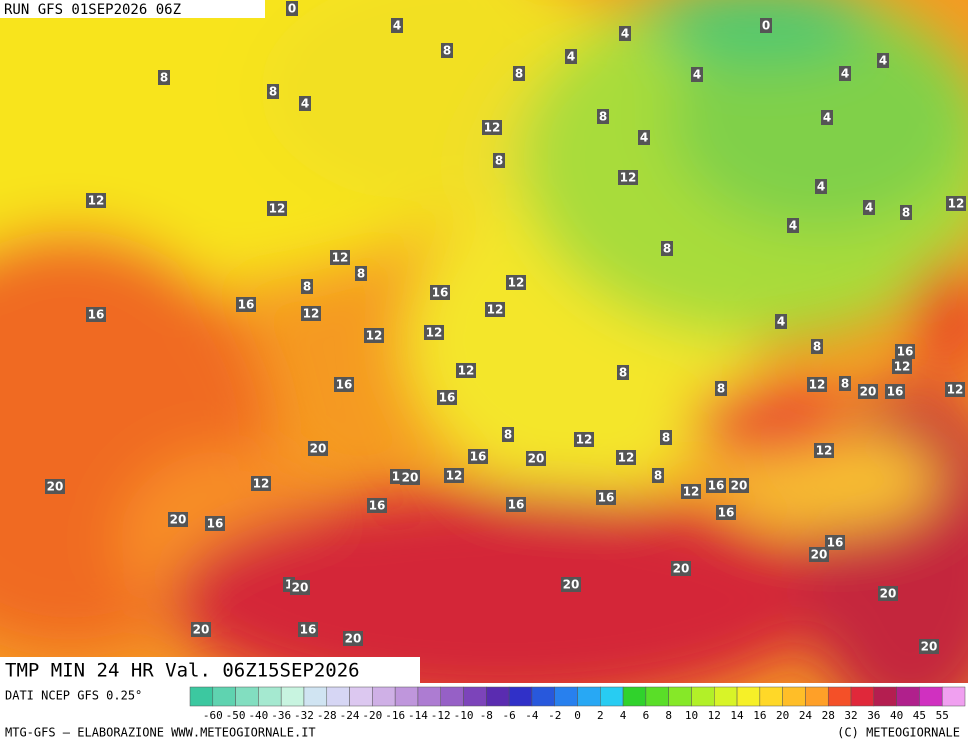  I want to click on scale-label: -50, so click(236, 715).